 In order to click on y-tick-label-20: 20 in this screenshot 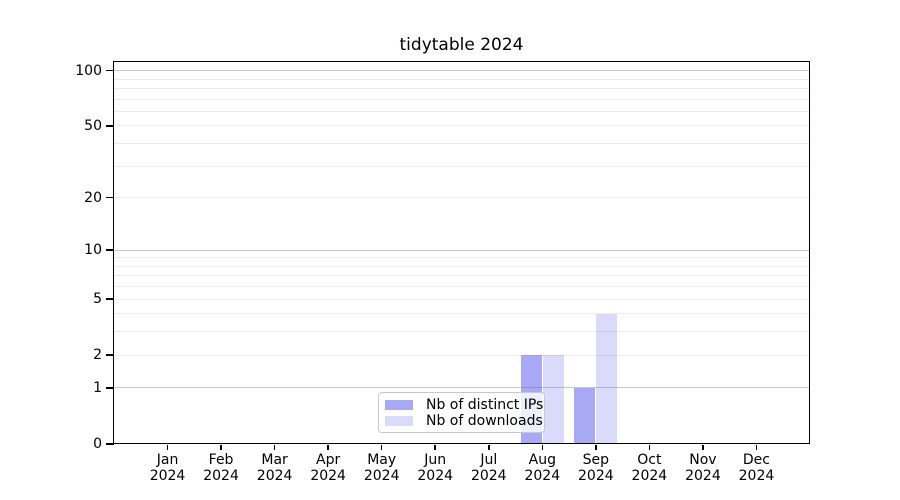, I will do `click(93, 197)`.